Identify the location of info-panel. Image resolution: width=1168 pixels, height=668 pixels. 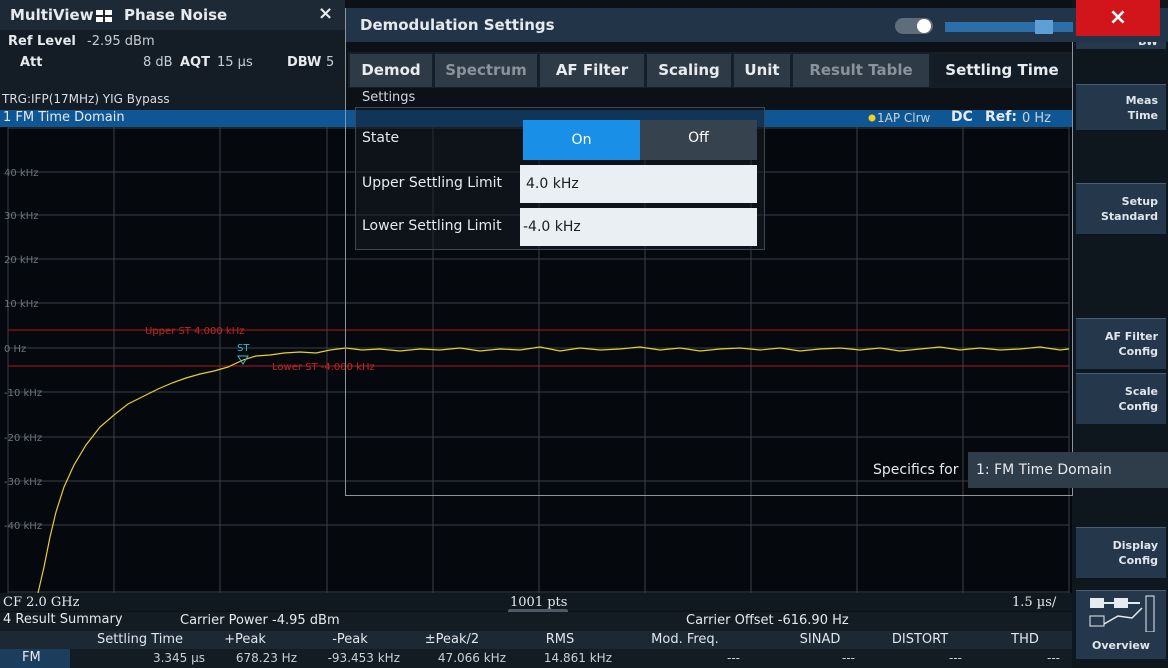
(172, 70).